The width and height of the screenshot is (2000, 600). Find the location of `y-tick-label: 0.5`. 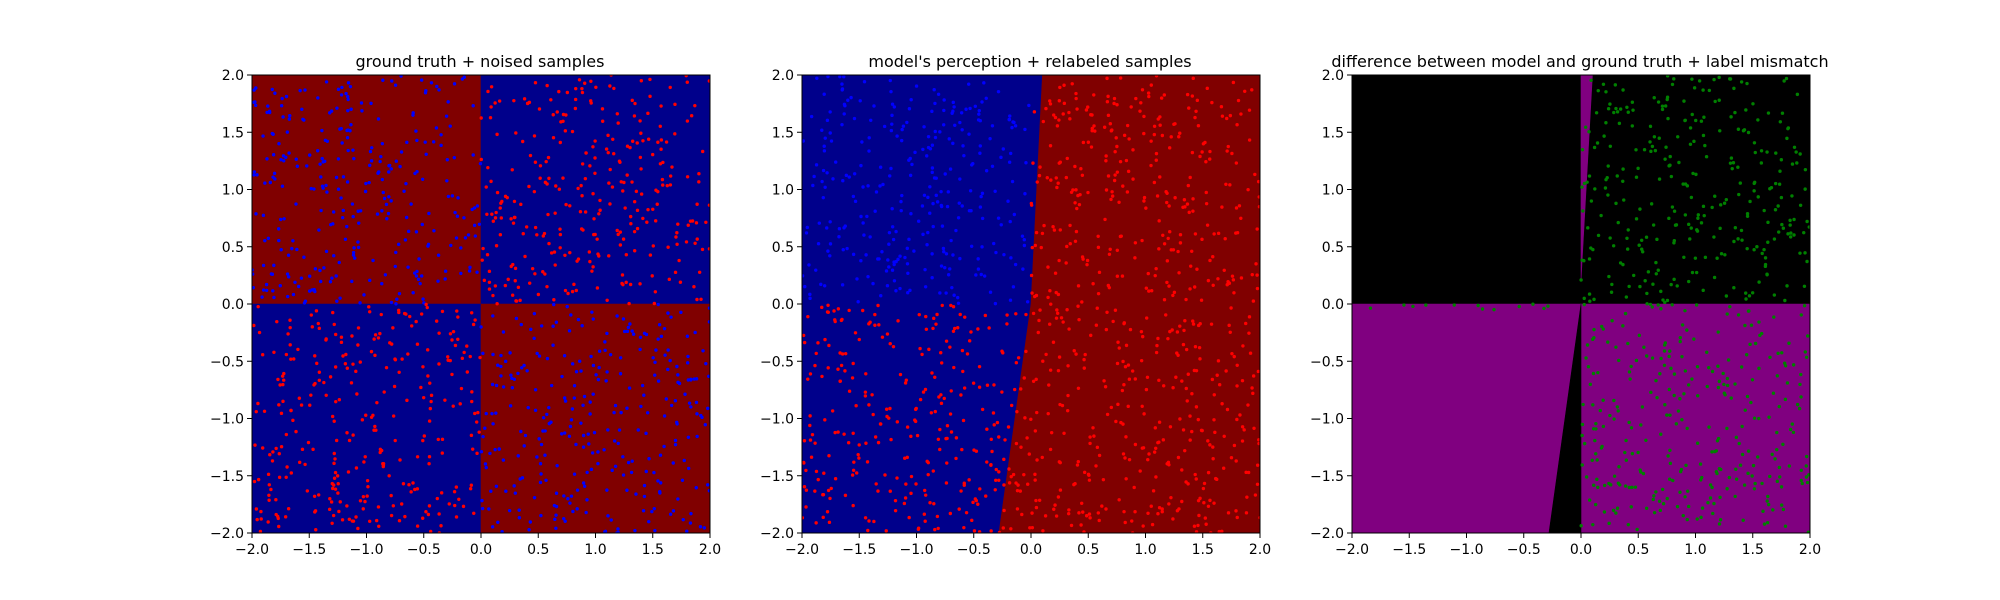

y-tick-label: 0.5 is located at coordinates (1333, 248).